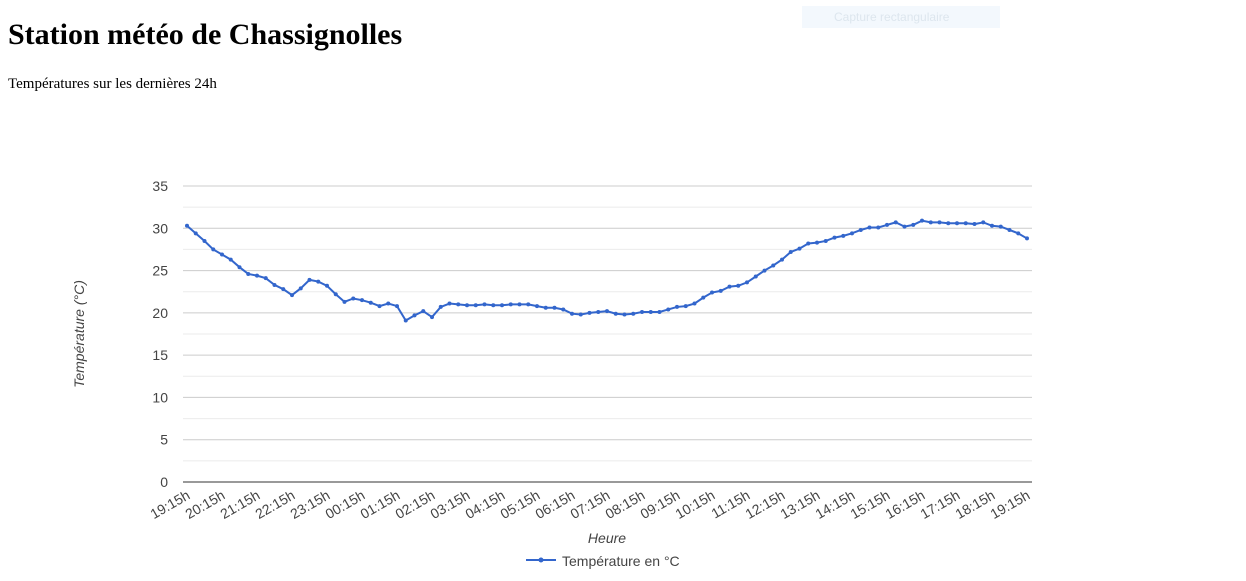 This screenshot has width=1246, height=581. Describe the element at coordinates (730, 504) in the screenshot. I see `x-tick-label: 11:15h` at that location.